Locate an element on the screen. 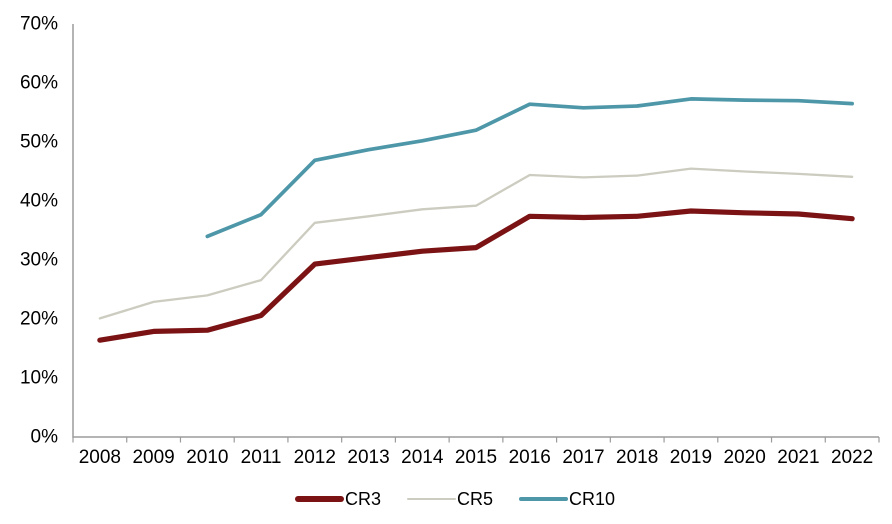  y-tick-label: 30% is located at coordinates (39, 260).